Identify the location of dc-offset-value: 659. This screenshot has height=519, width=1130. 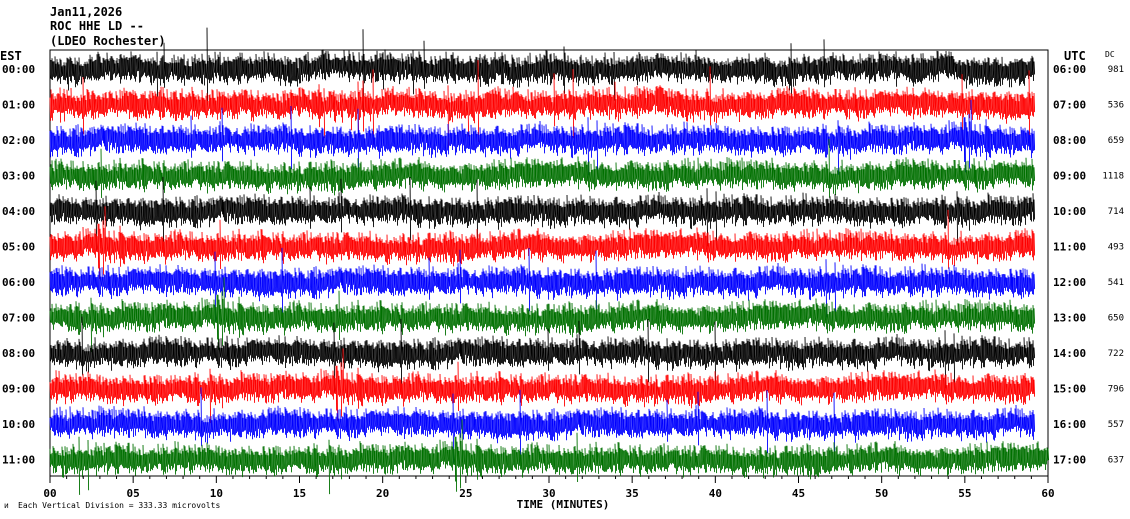
(1116, 141).